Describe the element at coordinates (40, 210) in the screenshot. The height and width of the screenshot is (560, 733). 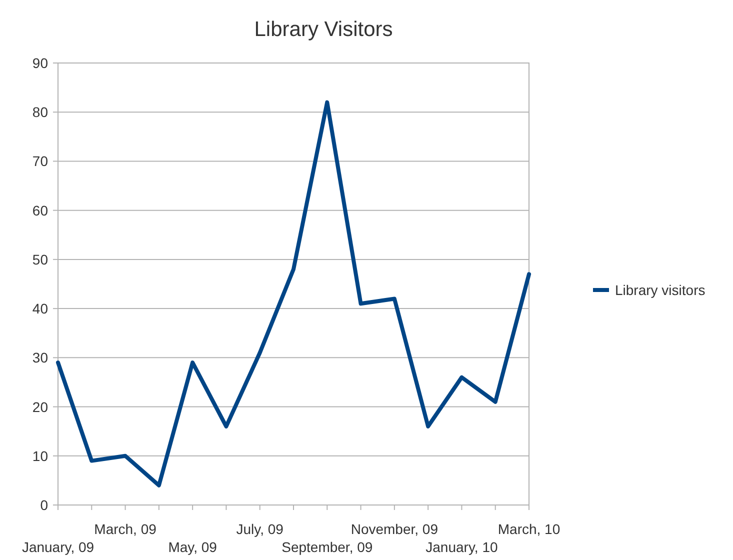
I see `y-tick-label: 60` at that location.